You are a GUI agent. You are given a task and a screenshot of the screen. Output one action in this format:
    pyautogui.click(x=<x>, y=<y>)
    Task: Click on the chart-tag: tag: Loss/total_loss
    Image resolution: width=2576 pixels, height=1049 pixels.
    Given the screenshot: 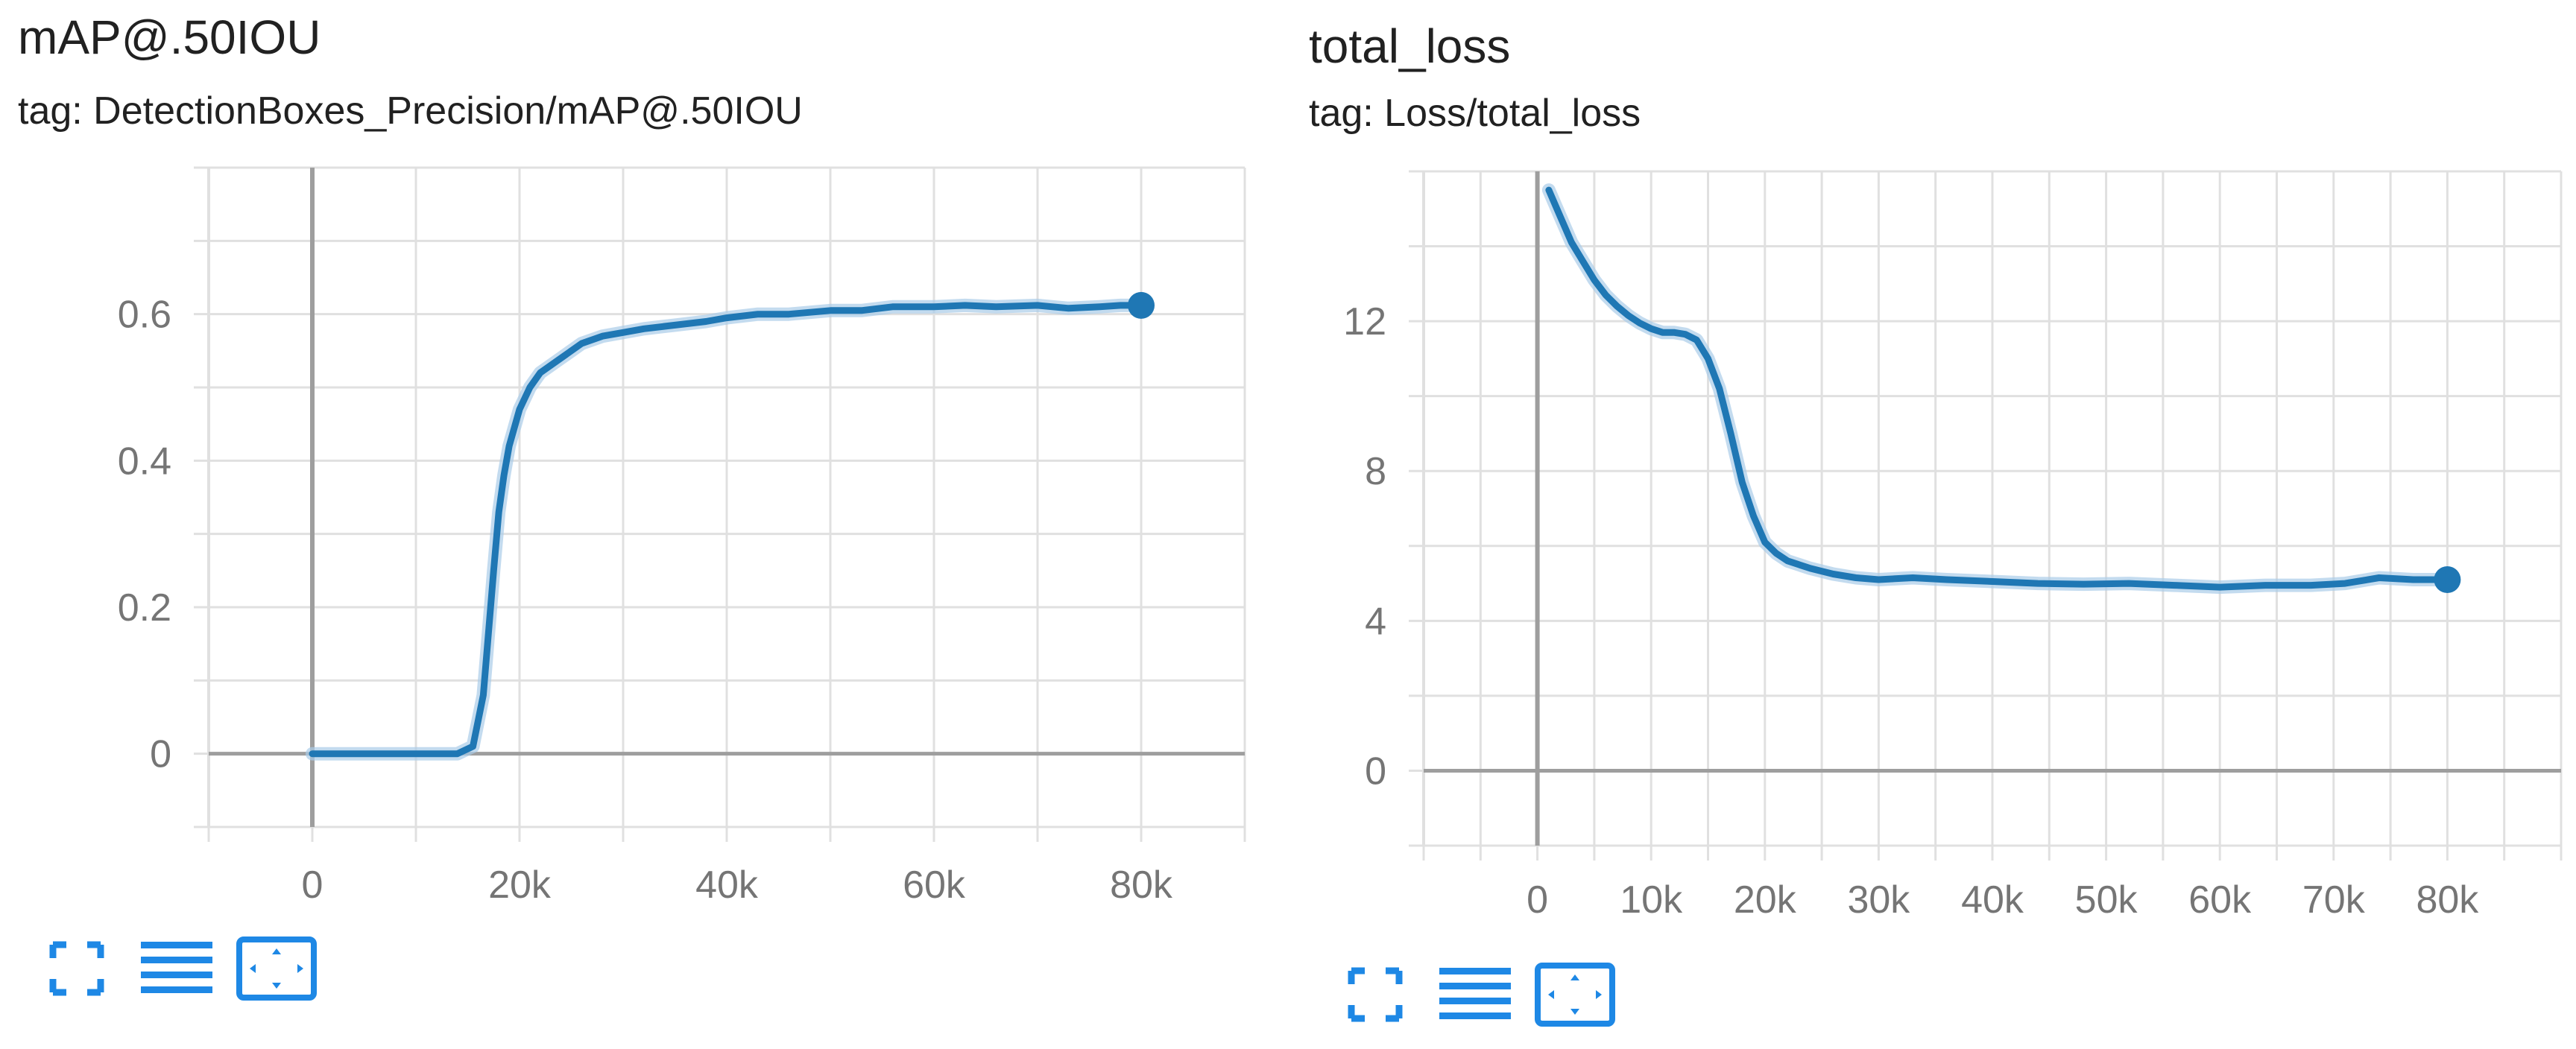 What is the action you would take?
    pyautogui.click(x=1475, y=113)
    